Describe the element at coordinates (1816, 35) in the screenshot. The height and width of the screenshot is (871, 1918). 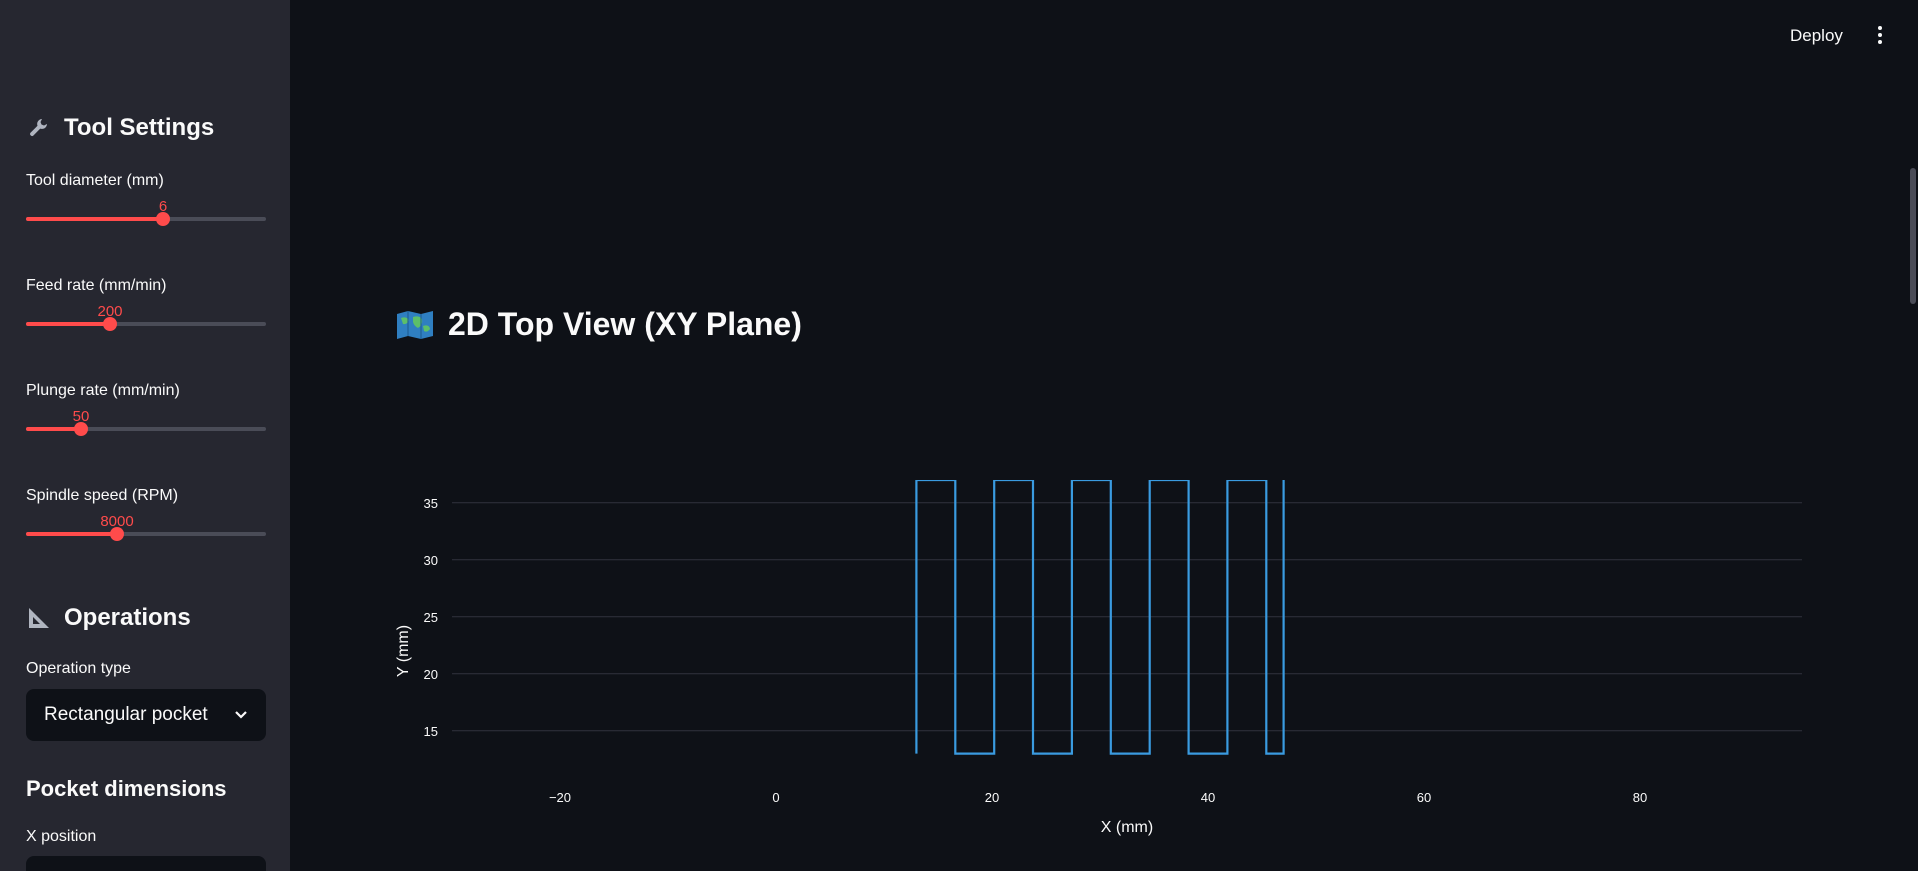
I see `deploy-button: Deploy` at that location.